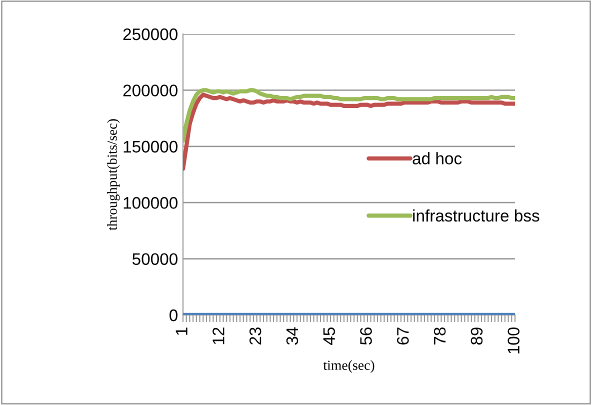 This screenshot has height=405, width=592. What do you see at coordinates (151, 146) in the screenshot?
I see `y-tick-label: 150000` at bounding box center [151, 146].